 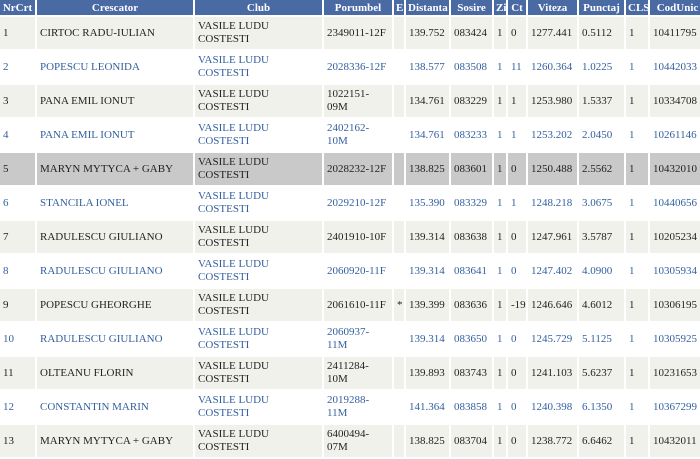 What do you see at coordinates (517, 67) in the screenshot?
I see `cell-ct: 11` at bounding box center [517, 67].